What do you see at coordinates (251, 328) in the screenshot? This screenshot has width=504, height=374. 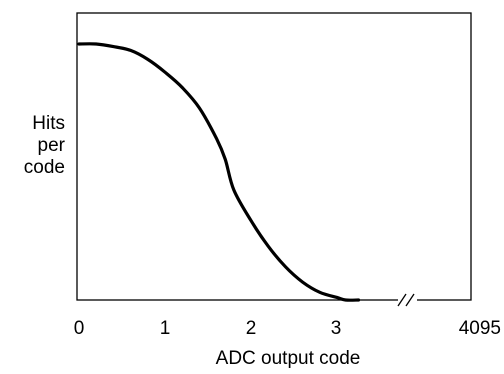 I see `x-tick-label-2: 2` at bounding box center [251, 328].